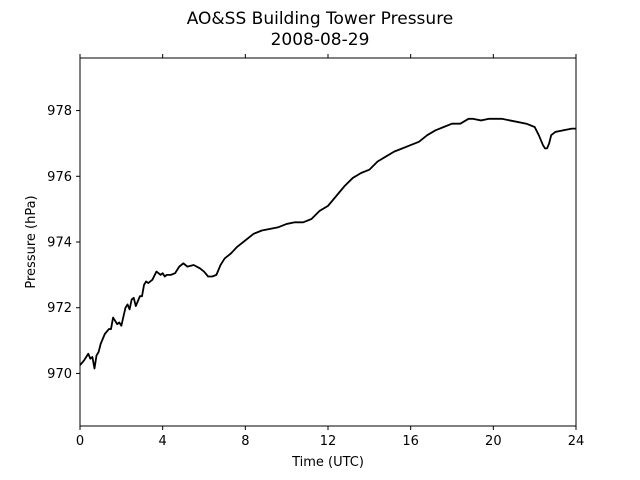  I want to click on y-axis-ticks: 970 972 974 976 978, so click(63, 243).